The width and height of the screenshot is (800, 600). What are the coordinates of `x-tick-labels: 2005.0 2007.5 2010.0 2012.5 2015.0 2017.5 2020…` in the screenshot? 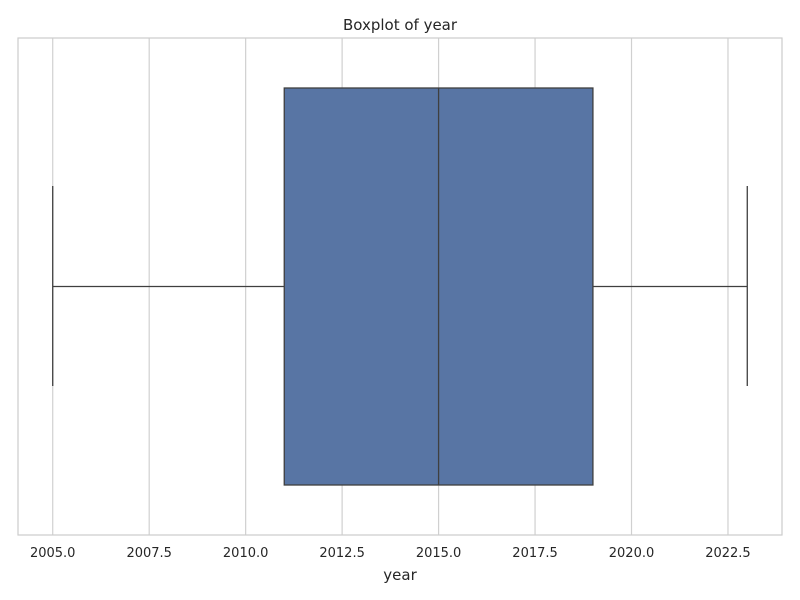 It's located at (390, 553).